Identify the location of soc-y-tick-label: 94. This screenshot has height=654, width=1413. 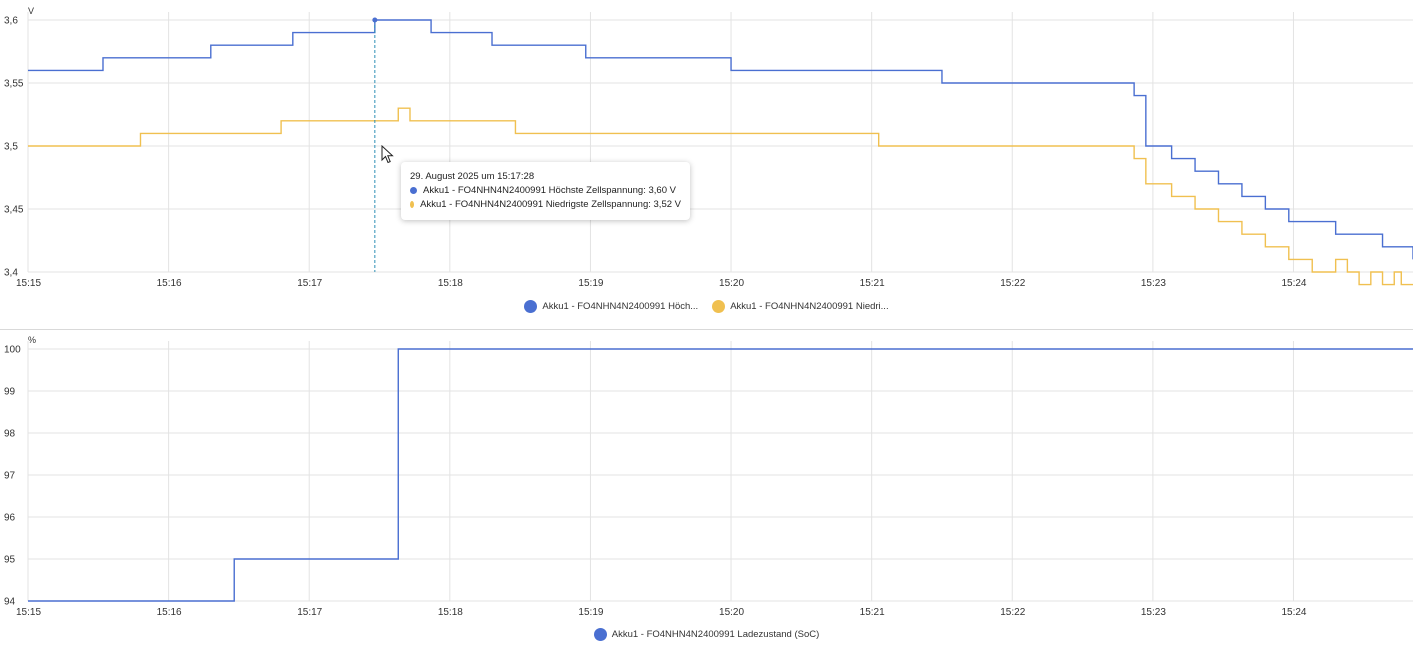
(10, 602).